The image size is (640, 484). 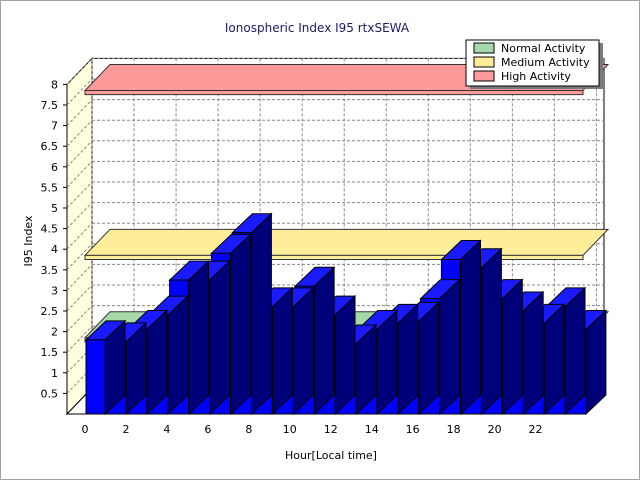 I want to click on x-axis-ticks: 0 2 4 6 8 10 12 14 16 18 20 22, so click(x=312, y=429).